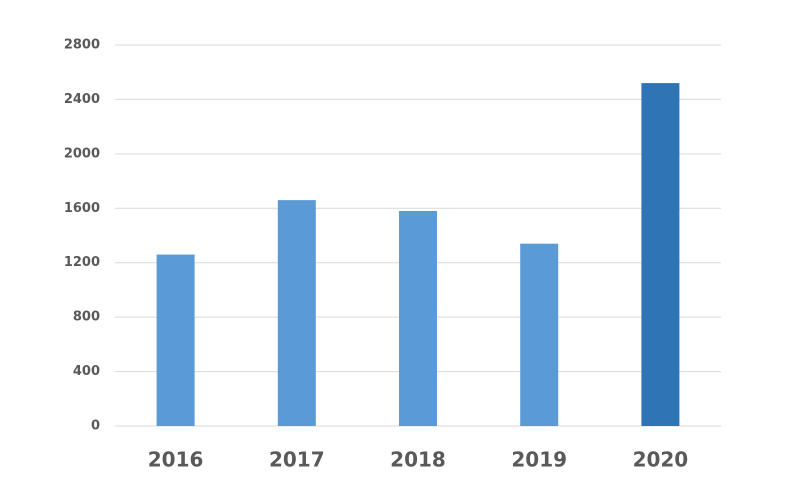  I want to click on x-tick-label: 2016, so click(176, 460).